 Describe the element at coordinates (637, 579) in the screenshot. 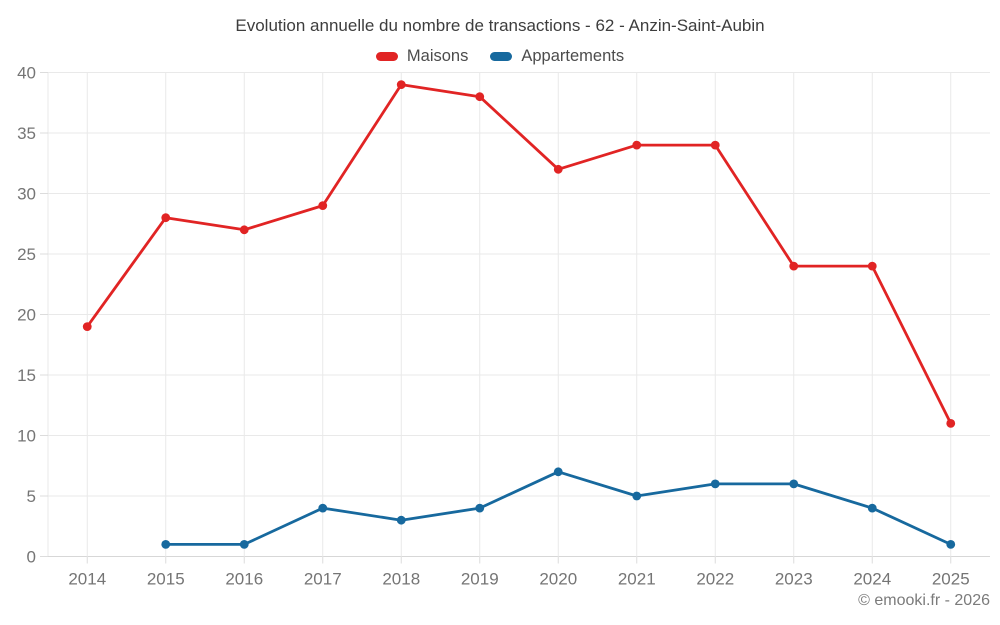

I see `svg-text: 2021` at that location.